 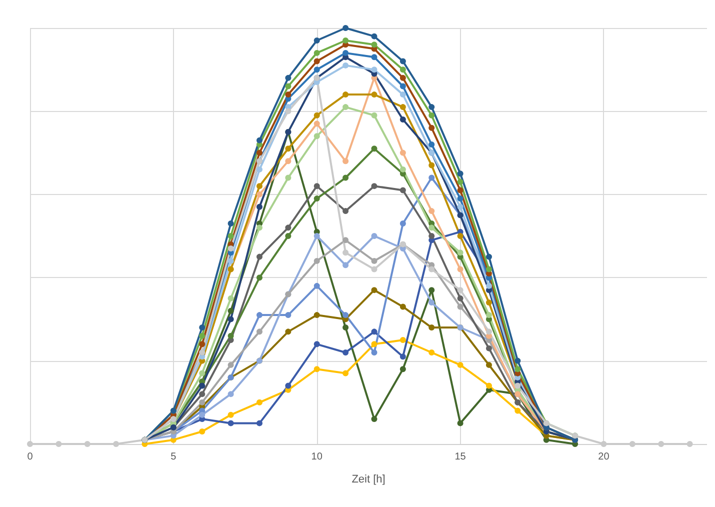 I want to click on x-tick-label: 0, so click(x=30, y=457).